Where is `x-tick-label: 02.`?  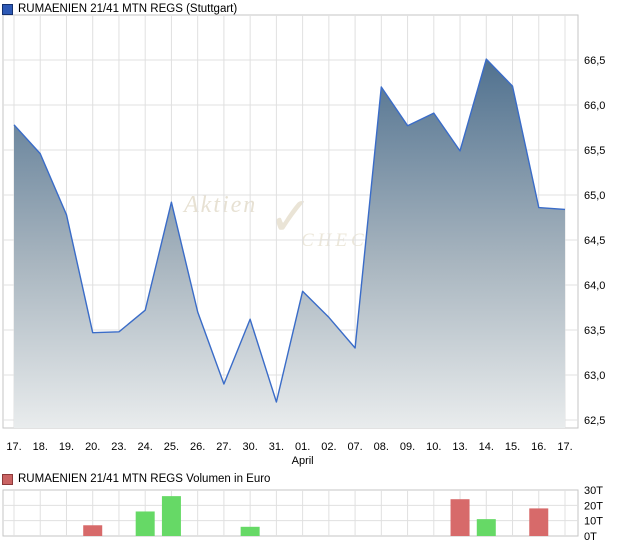 x-tick-label: 02. is located at coordinates (328, 447).